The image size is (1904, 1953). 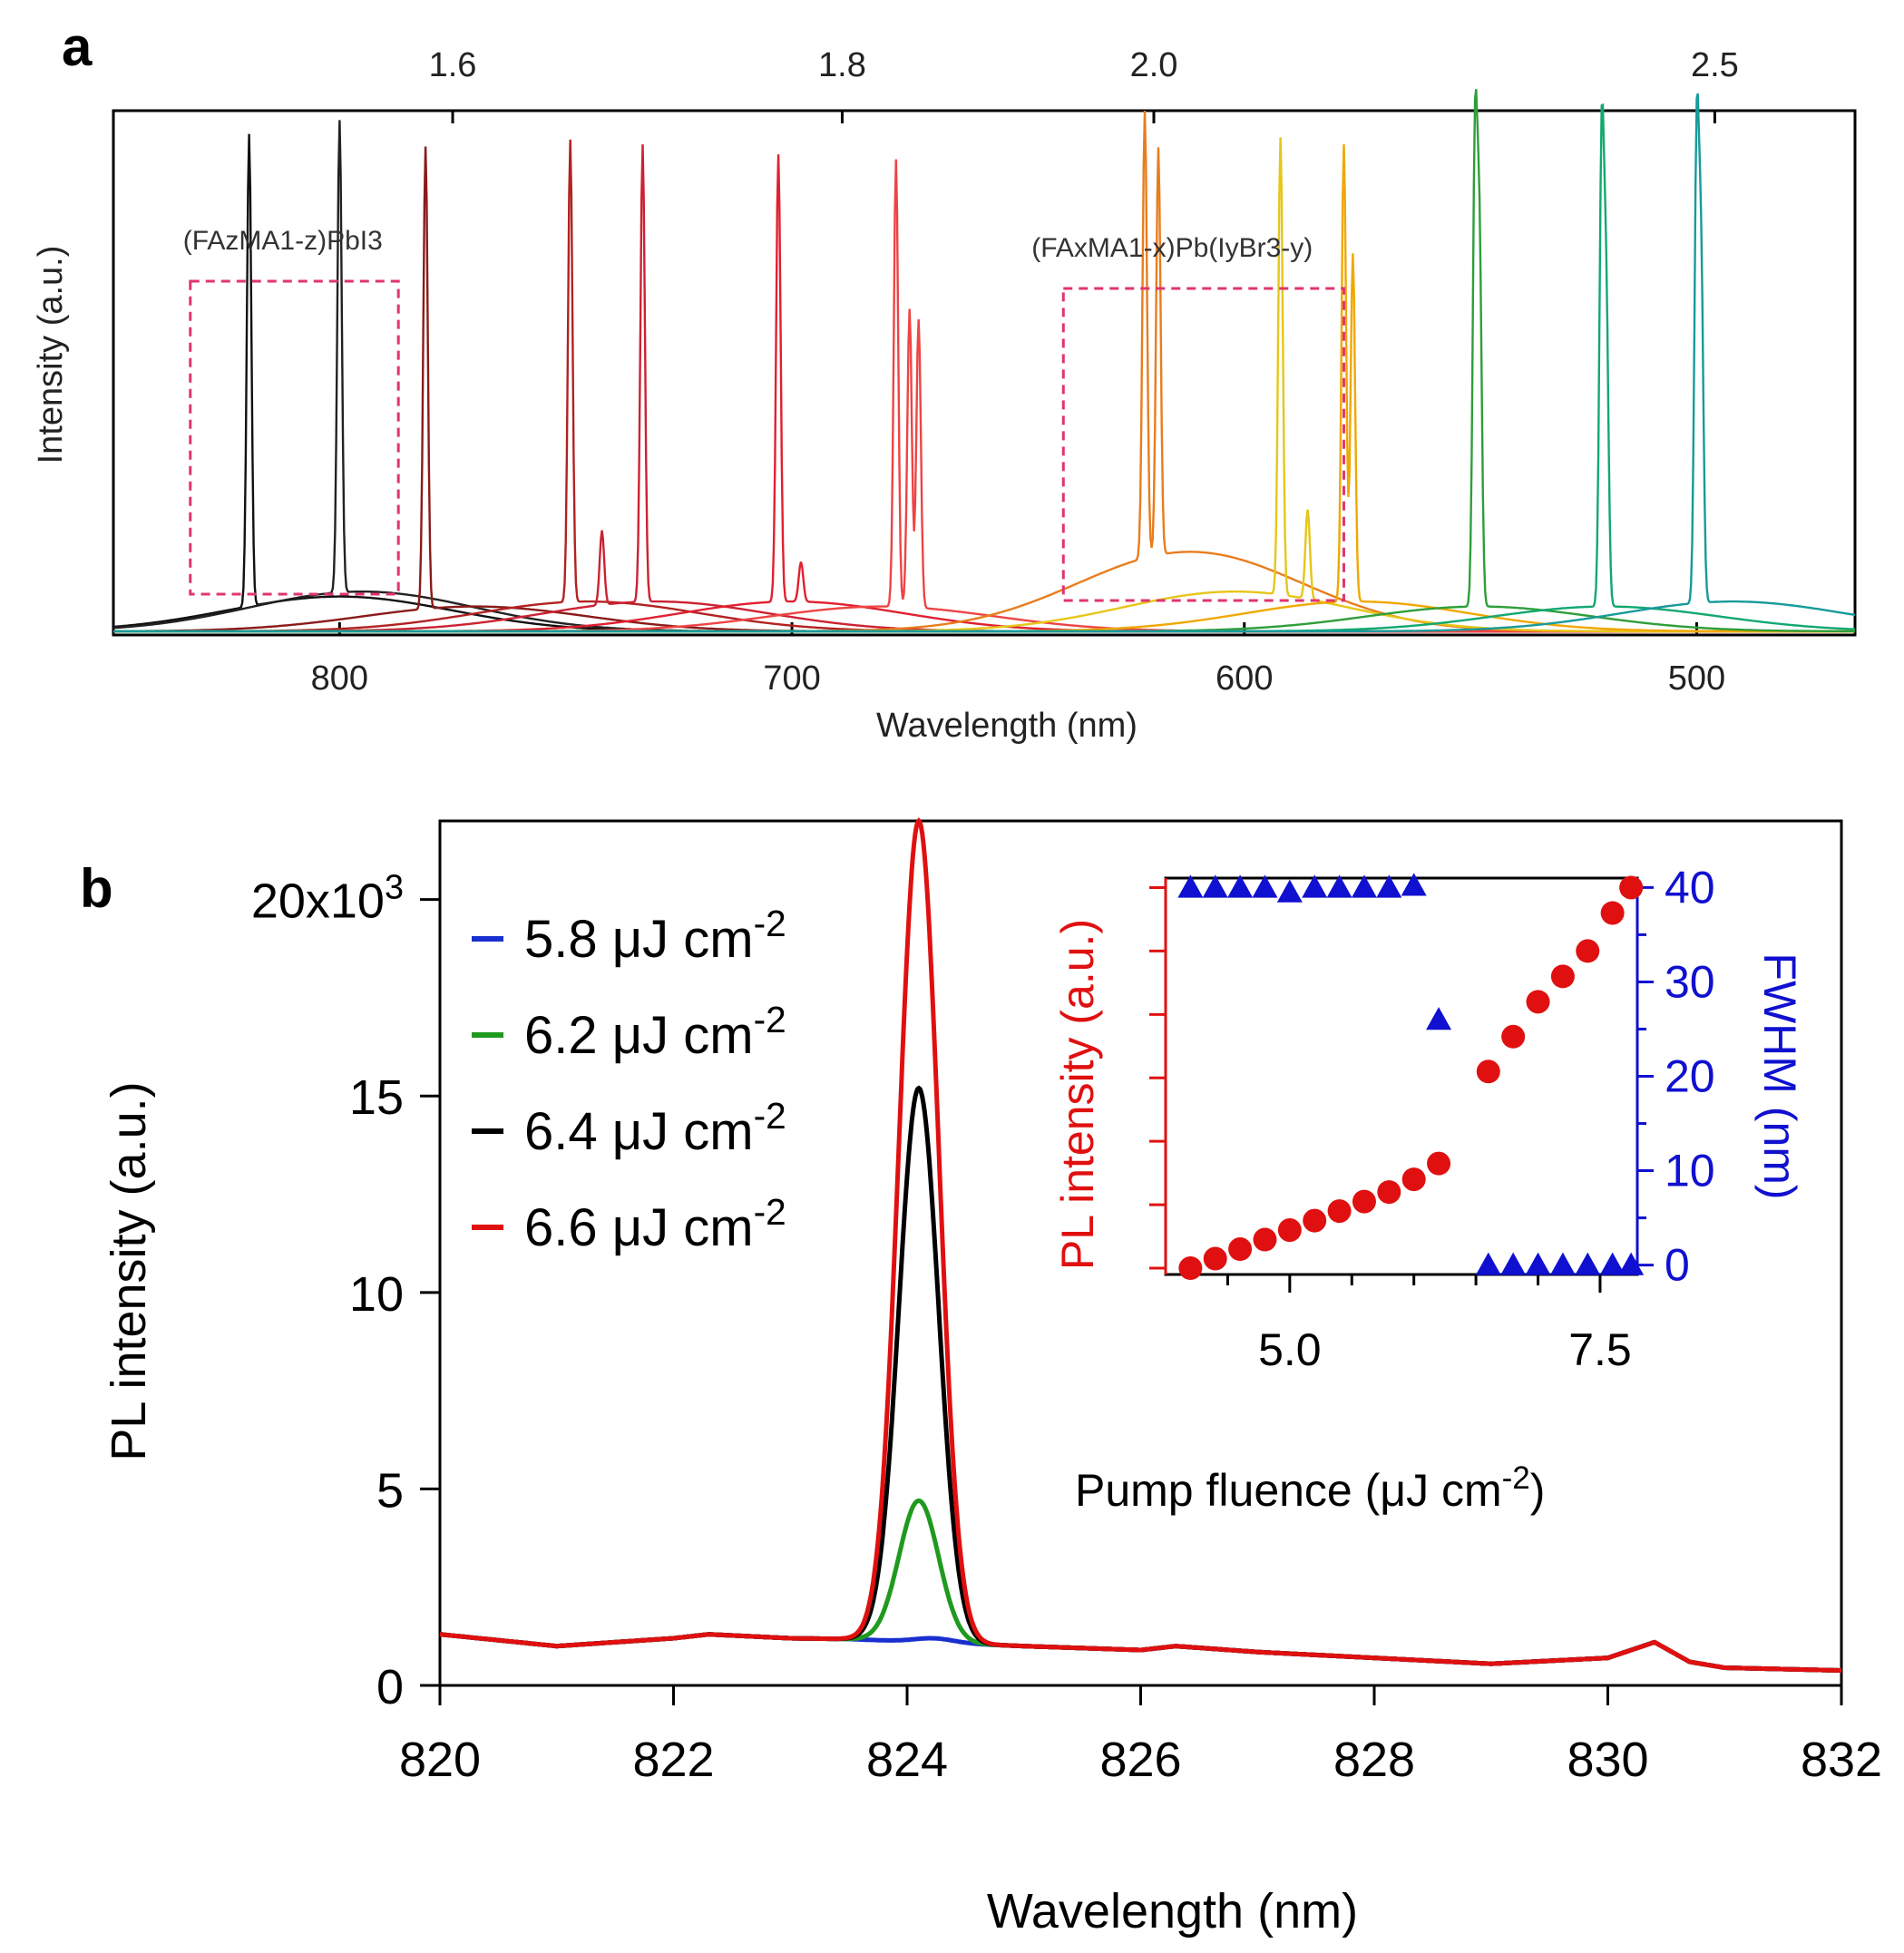 I want to click on inset-left-ylabel: PL intensity (a.u.), so click(x=1078, y=1094).